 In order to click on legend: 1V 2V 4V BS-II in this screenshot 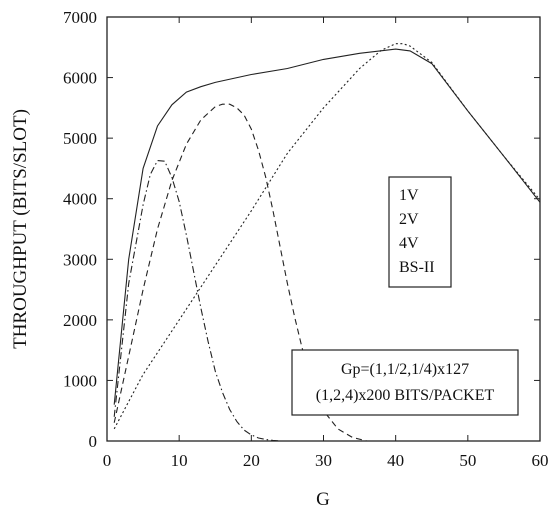, I will do `click(420, 232)`.